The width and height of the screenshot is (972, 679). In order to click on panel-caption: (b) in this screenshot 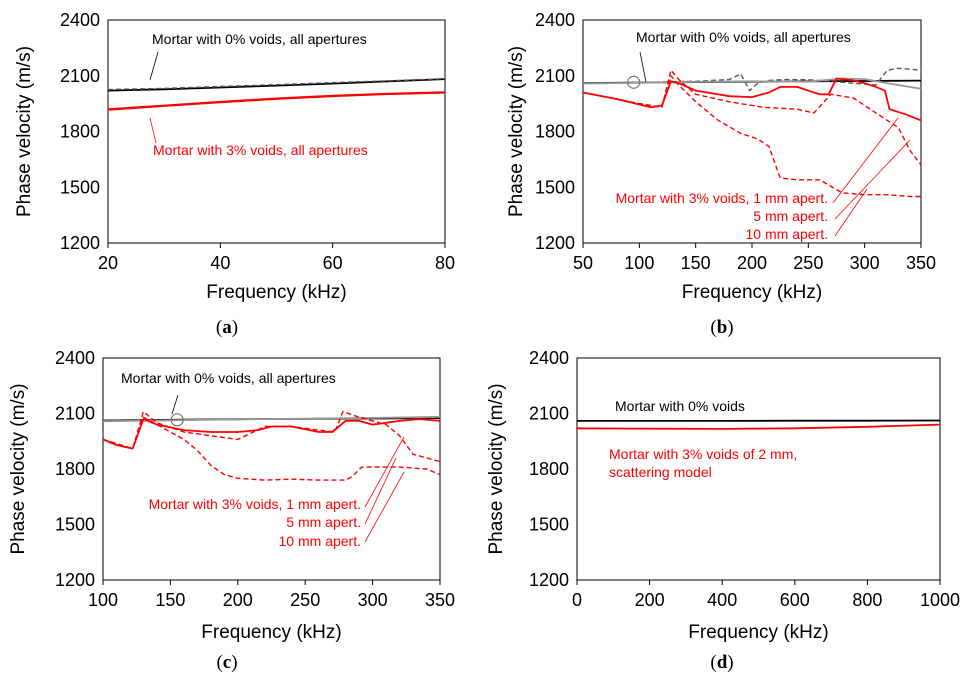, I will do `click(721, 327)`.